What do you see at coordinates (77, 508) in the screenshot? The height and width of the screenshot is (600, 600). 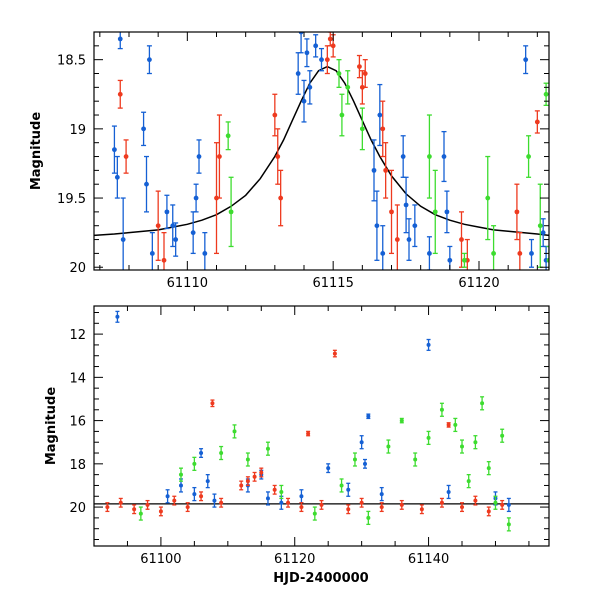 I see `bottom-y-tick-label: 20` at bounding box center [77, 508].